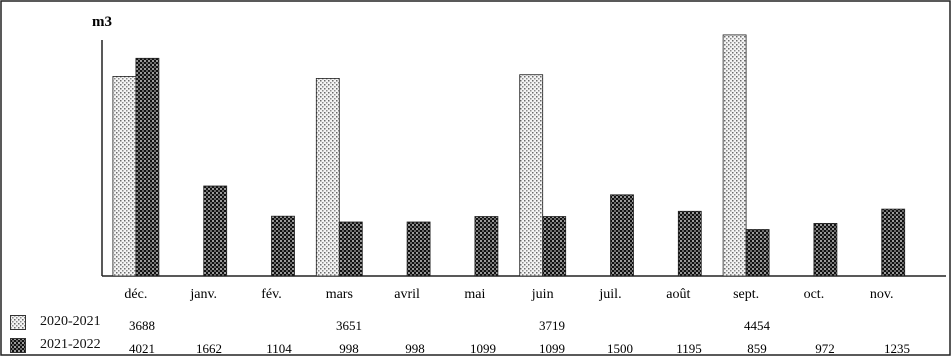  Describe the element at coordinates (678, 294) in the screenshot. I see `x-tick-label: août` at that location.